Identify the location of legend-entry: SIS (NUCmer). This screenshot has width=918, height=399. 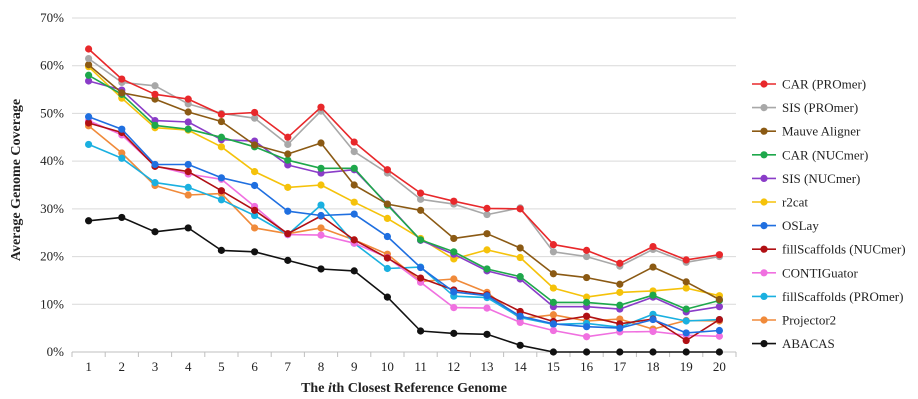
(806, 178).